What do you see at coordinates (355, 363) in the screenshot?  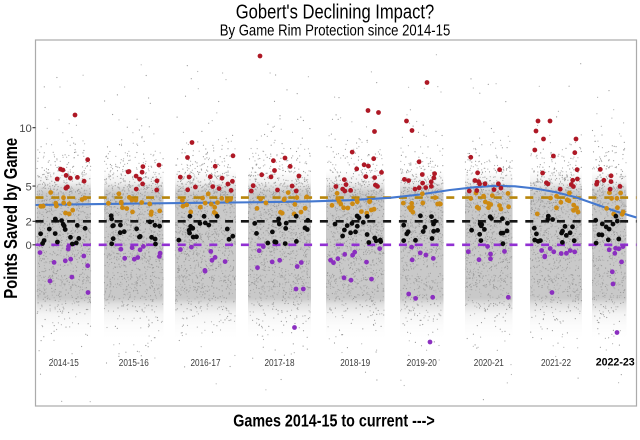 I see `svg-text: 2018-19` at bounding box center [355, 363].